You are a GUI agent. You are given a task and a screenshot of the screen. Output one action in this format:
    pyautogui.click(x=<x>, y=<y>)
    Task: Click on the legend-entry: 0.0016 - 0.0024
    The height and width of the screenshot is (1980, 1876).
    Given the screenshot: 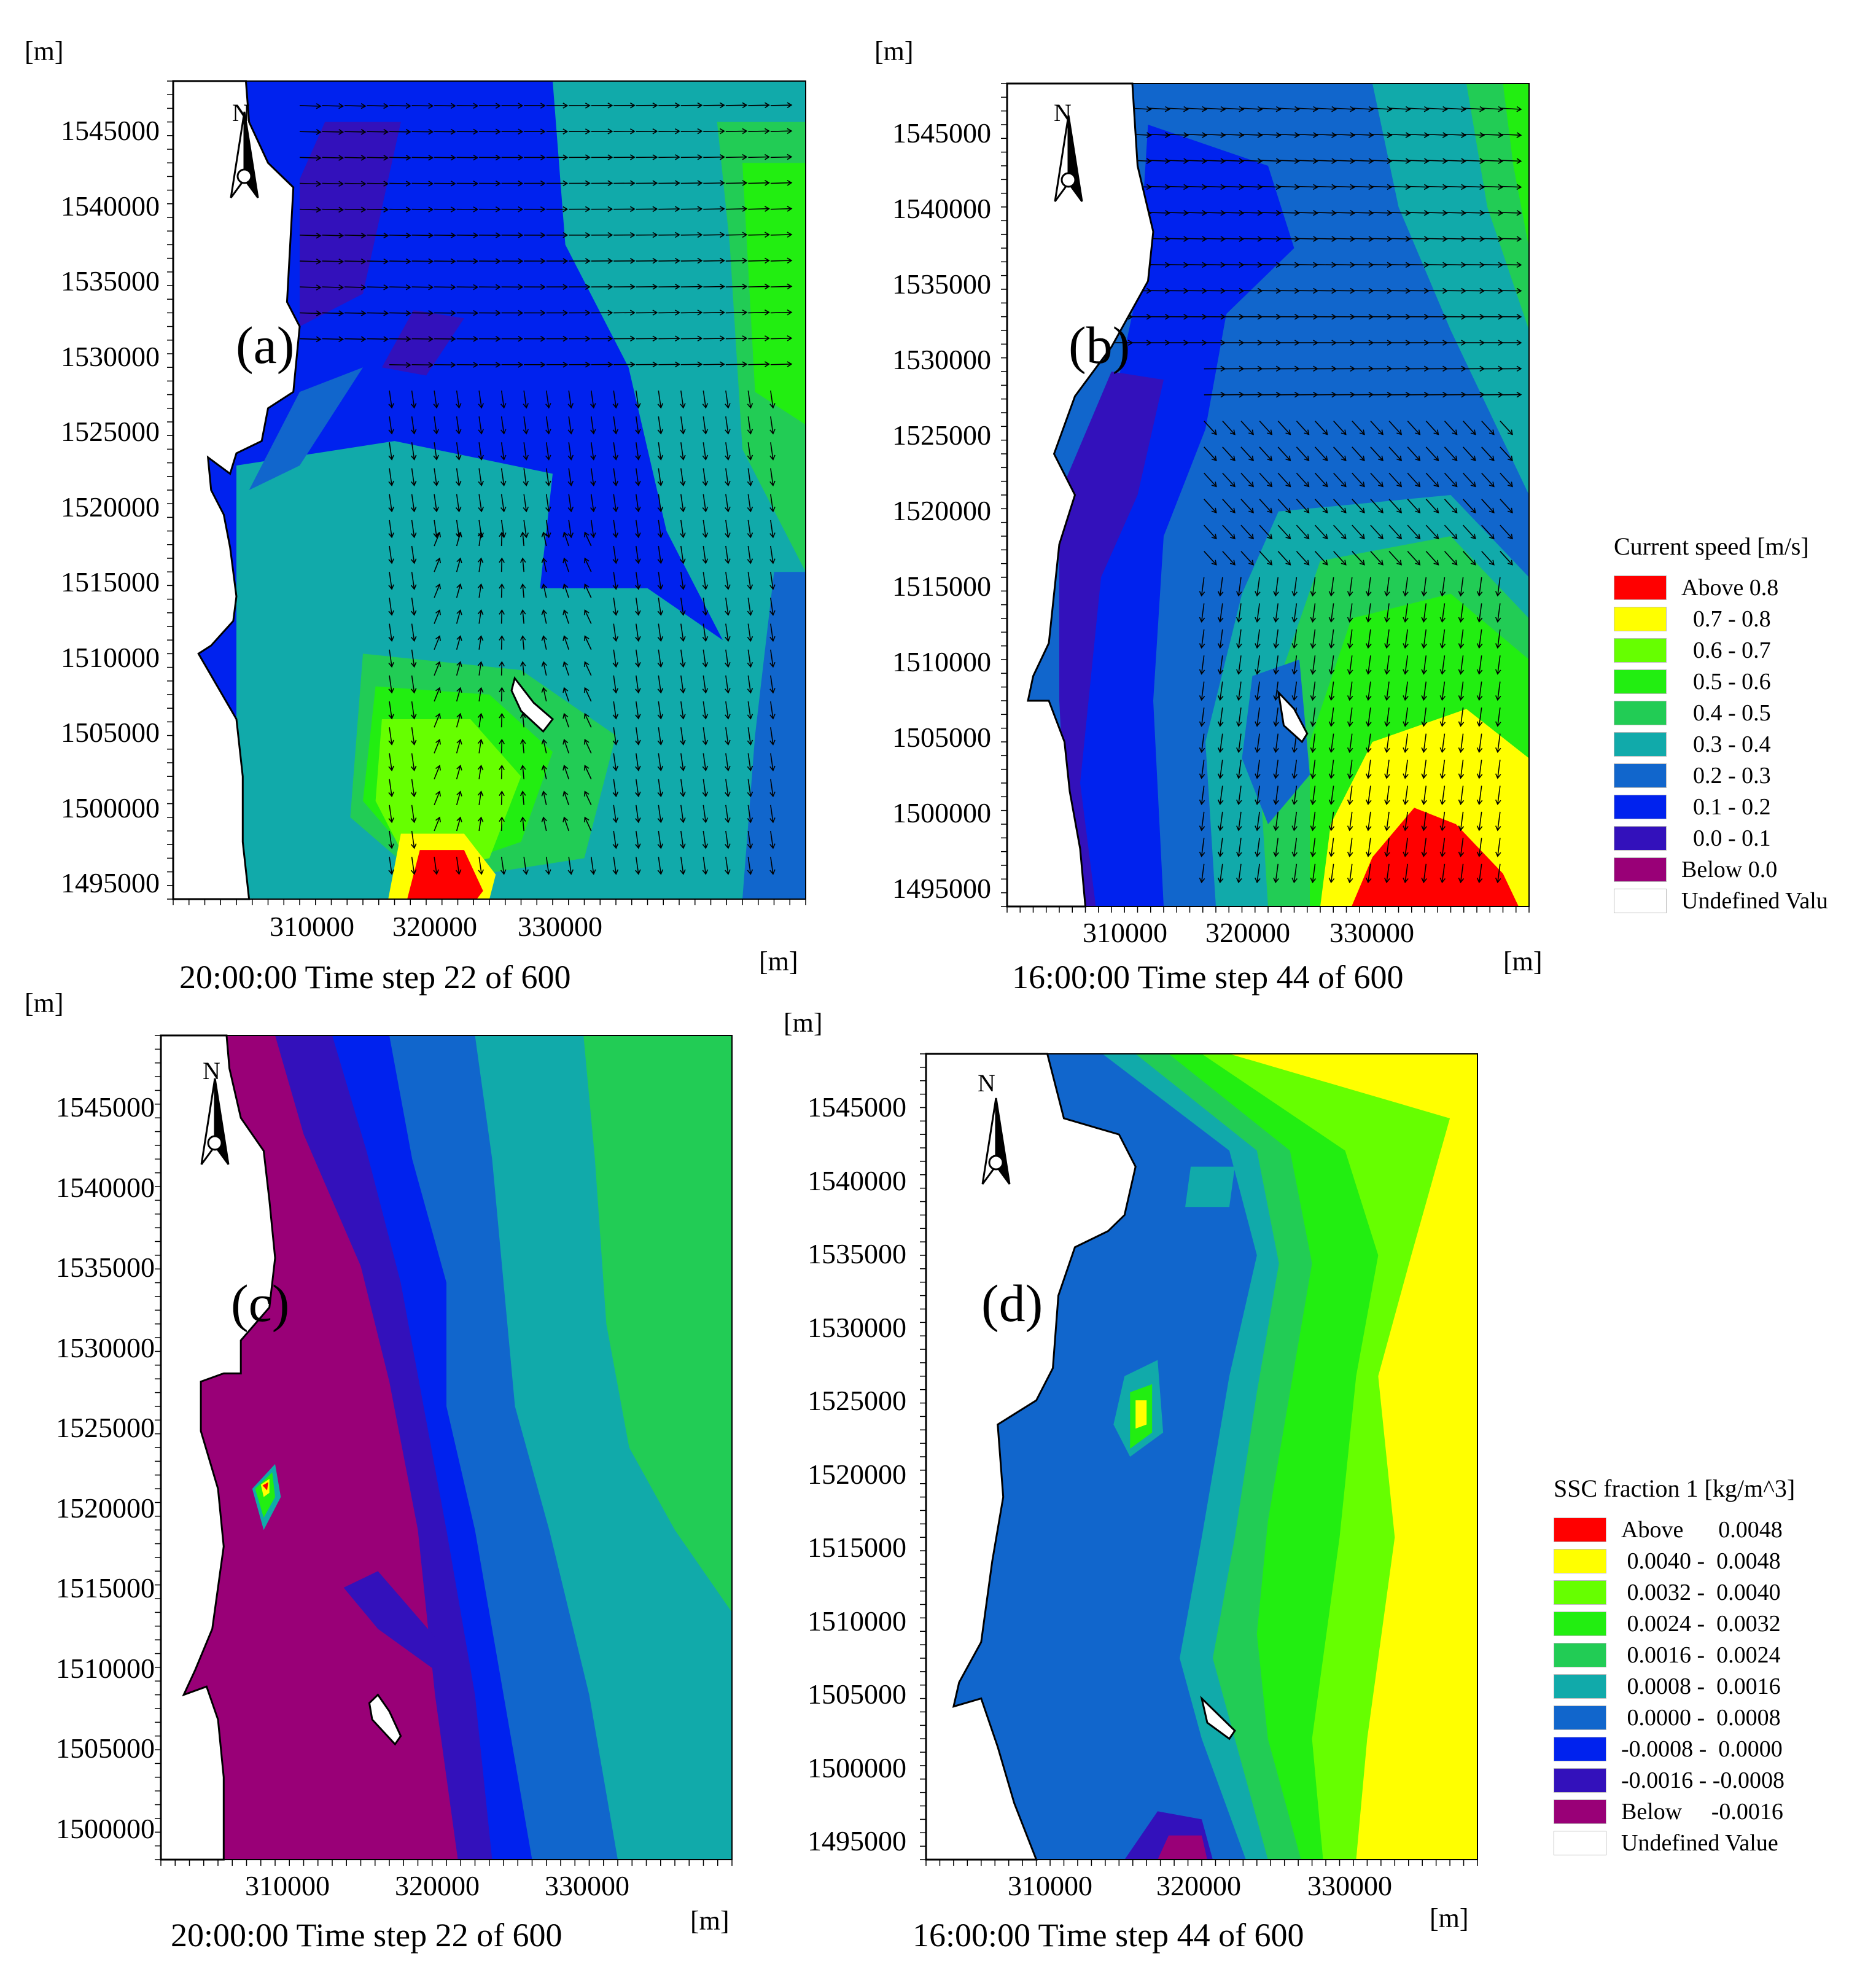 What is the action you would take?
    pyautogui.click(x=1674, y=1654)
    